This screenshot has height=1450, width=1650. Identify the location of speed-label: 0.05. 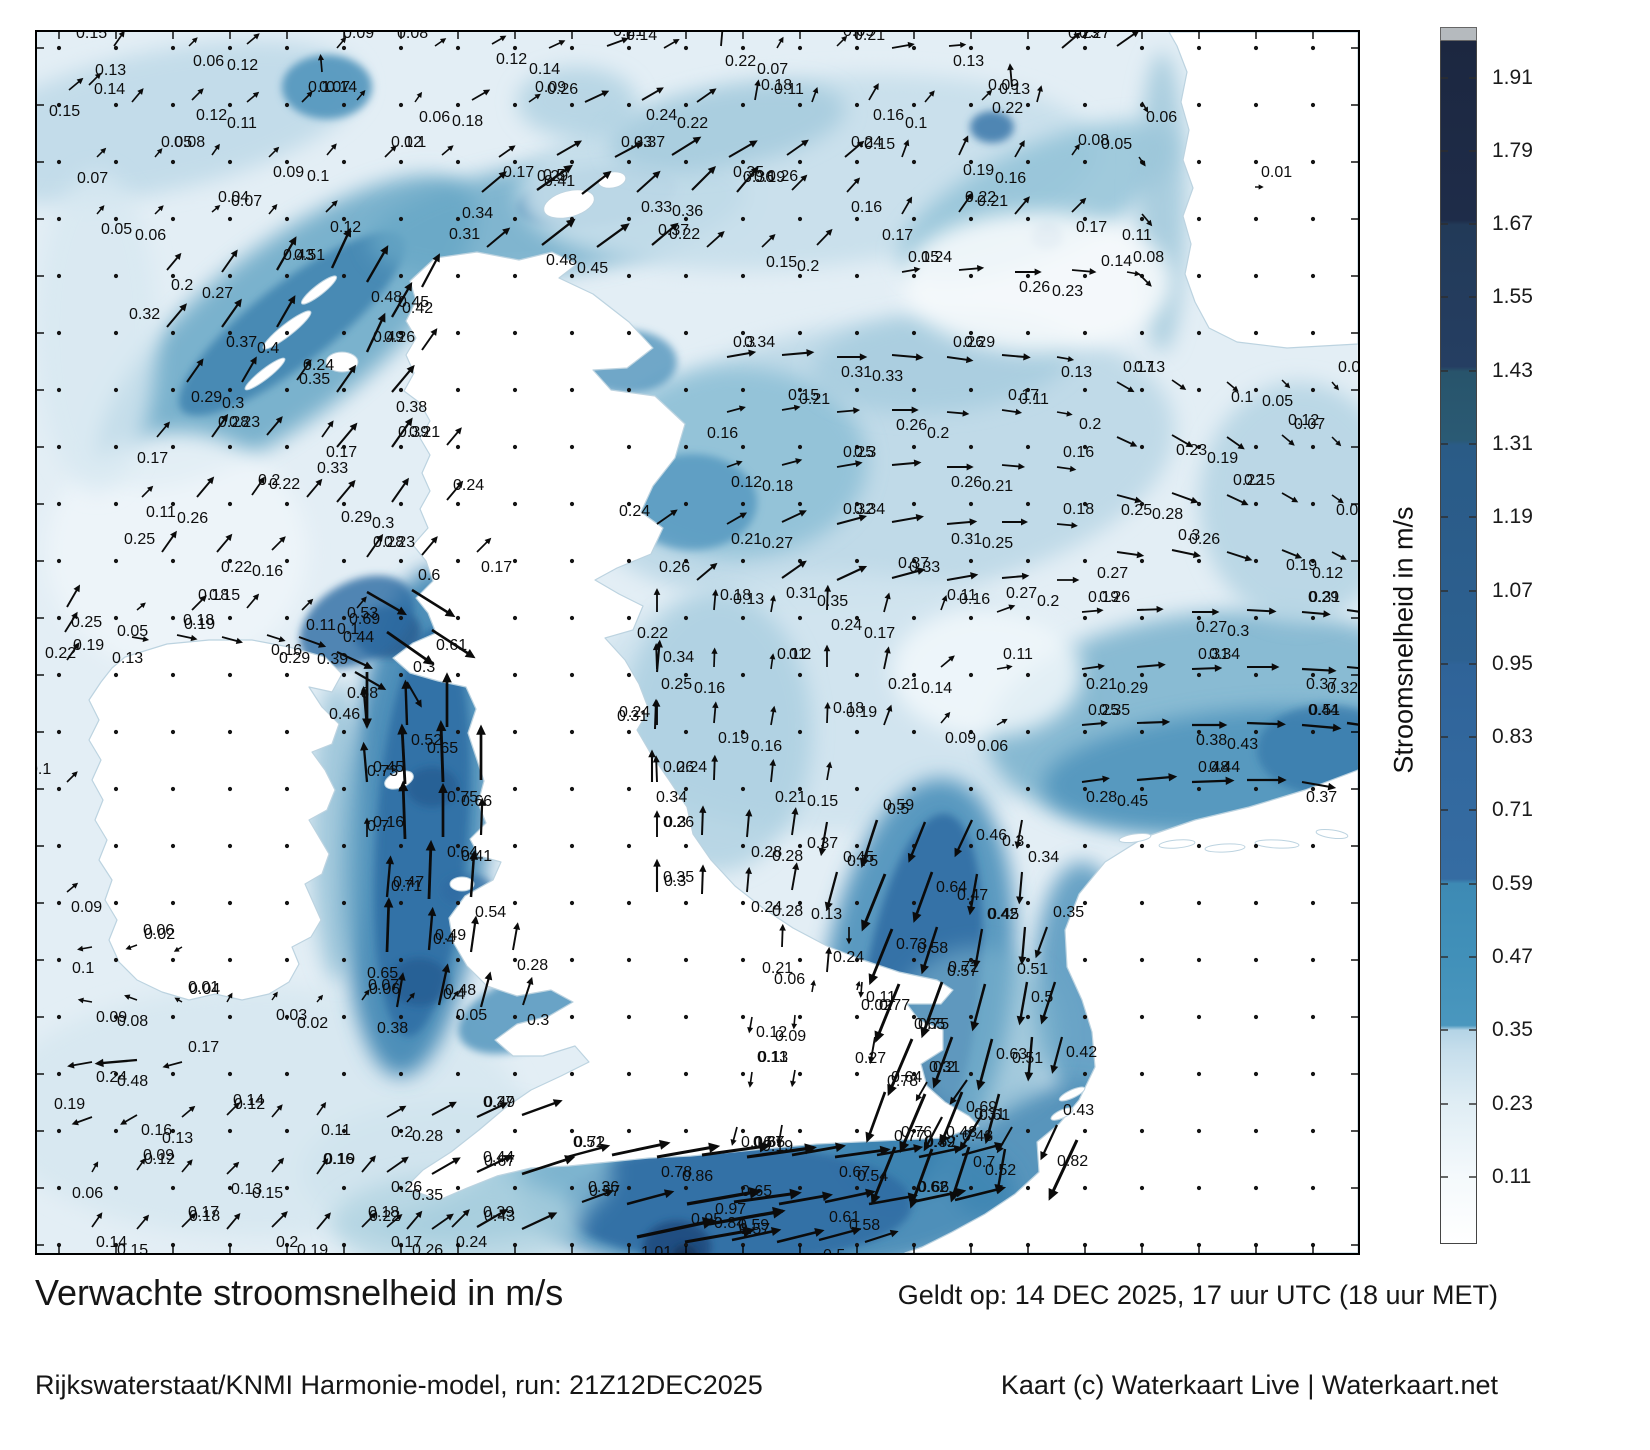
(176, 142).